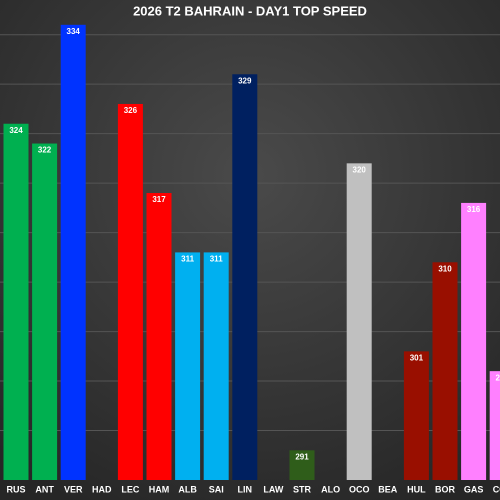 The height and width of the screenshot is (500, 500). What do you see at coordinates (187, 489) in the screenshot?
I see `x-tick-label: ALB` at bounding box center [187, 489].